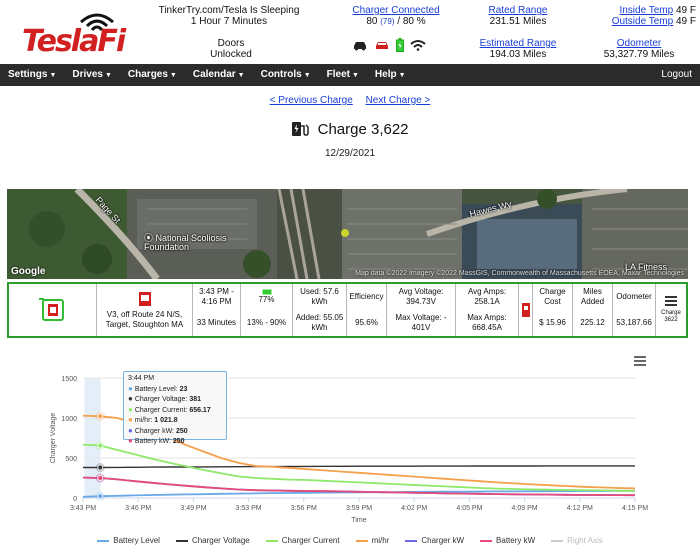 The height and width of the screenshot is (554, 700). What do you see at coordinates (639, 54) in the screenshot?
I see `odometer-value: 53,327.79 Miles` at bounding box center [639, 54].